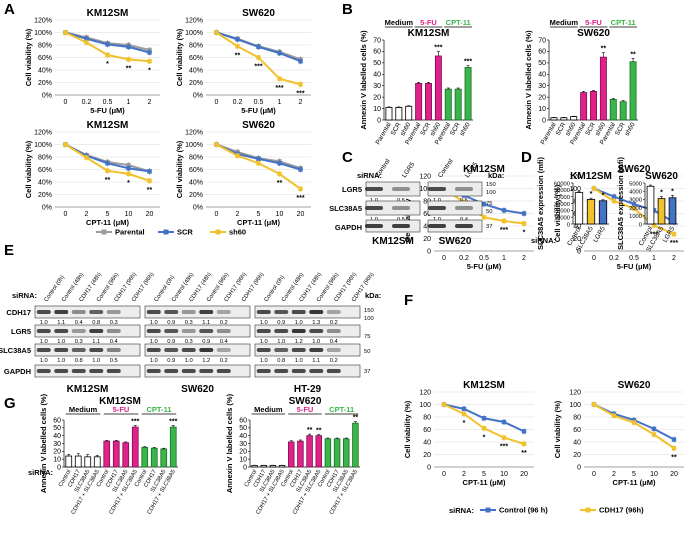 The width and height of the screenshot is (685, 546). I want to click on kda-marker: 50, so click(489, 212).